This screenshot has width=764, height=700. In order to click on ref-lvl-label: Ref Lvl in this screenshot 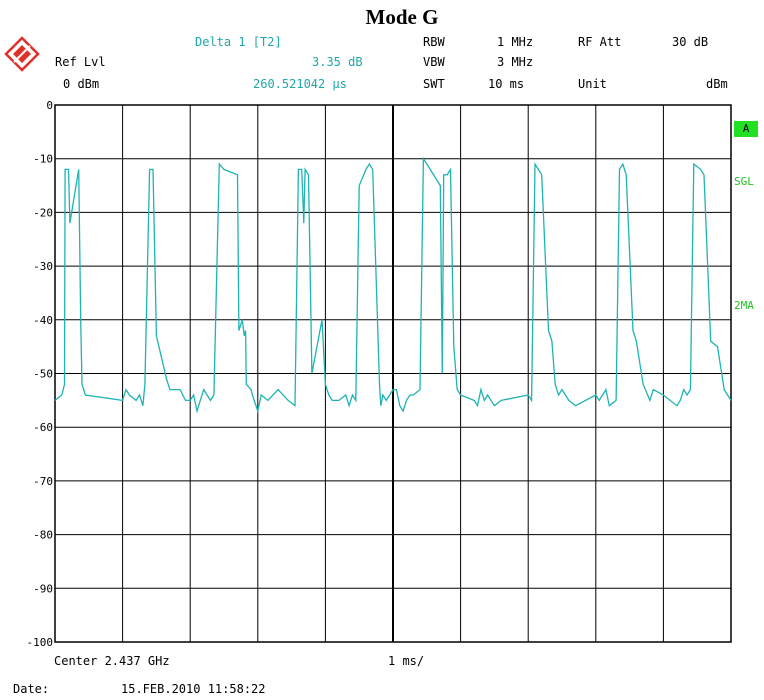, I will do `click(80, 62)`.